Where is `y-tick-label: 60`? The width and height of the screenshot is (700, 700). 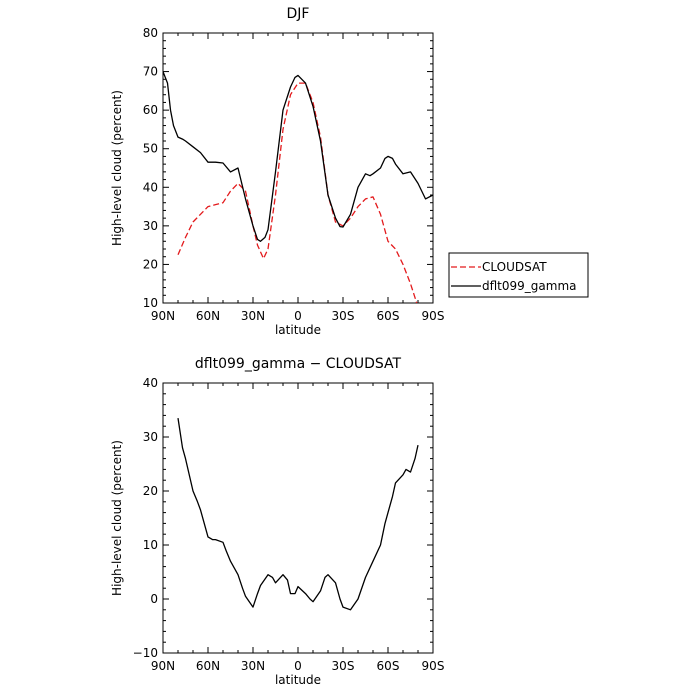
y-tick-label: 60 is located at coordinates (150, 110).